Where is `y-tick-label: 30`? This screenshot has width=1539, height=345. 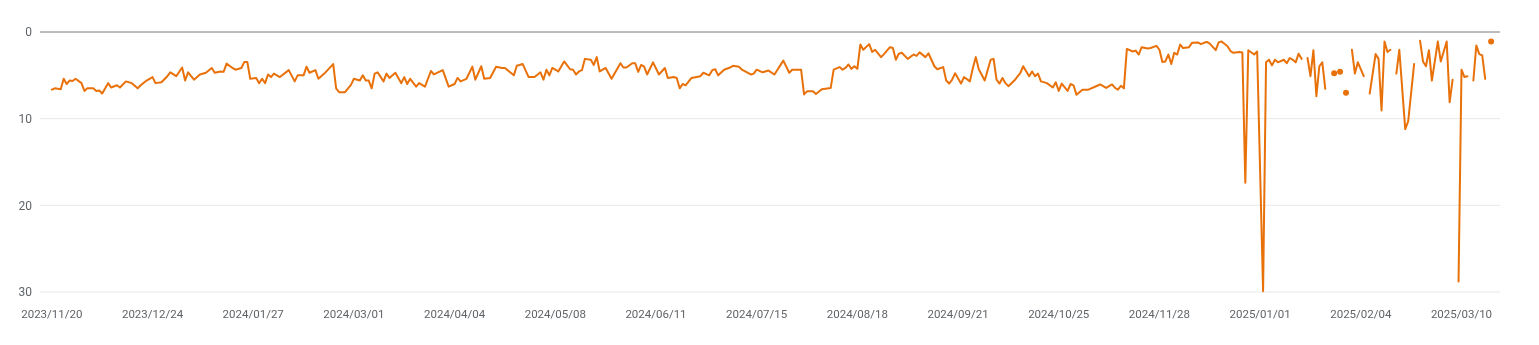 y-tick-label: 30 is located at coordinates (25, 292).